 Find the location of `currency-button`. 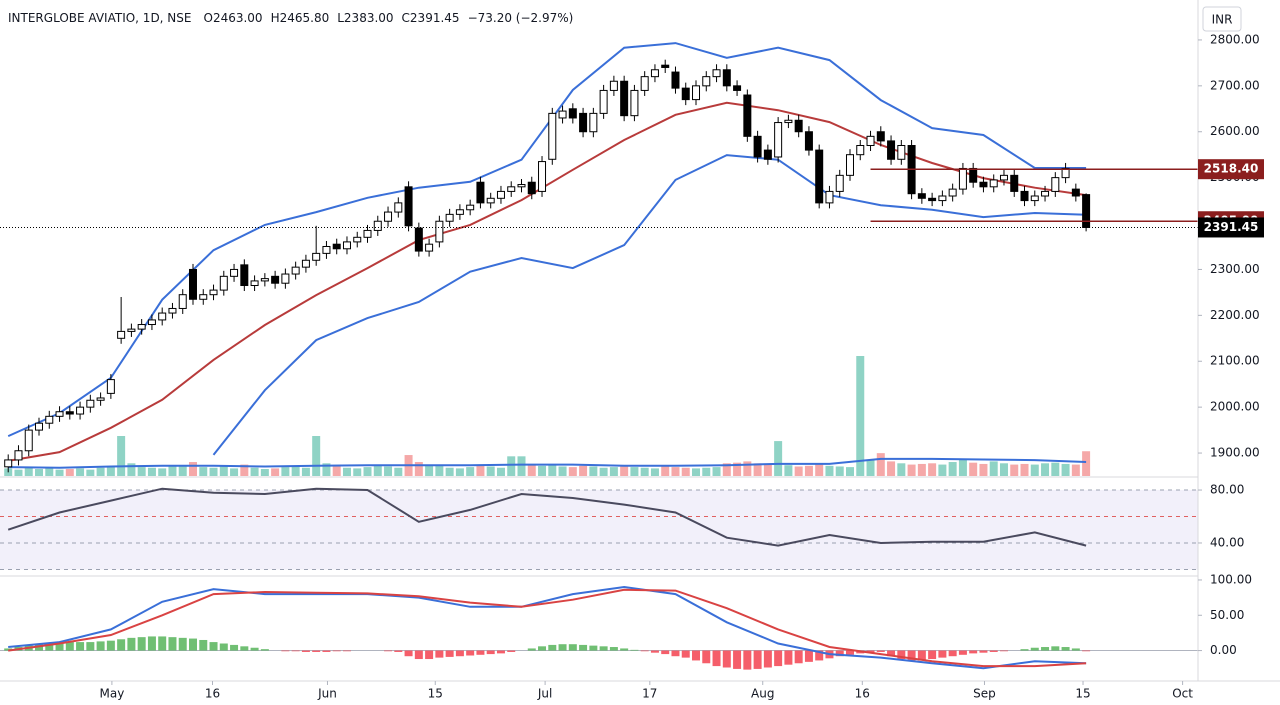

currency-button is located at coordinates (1222, 19).